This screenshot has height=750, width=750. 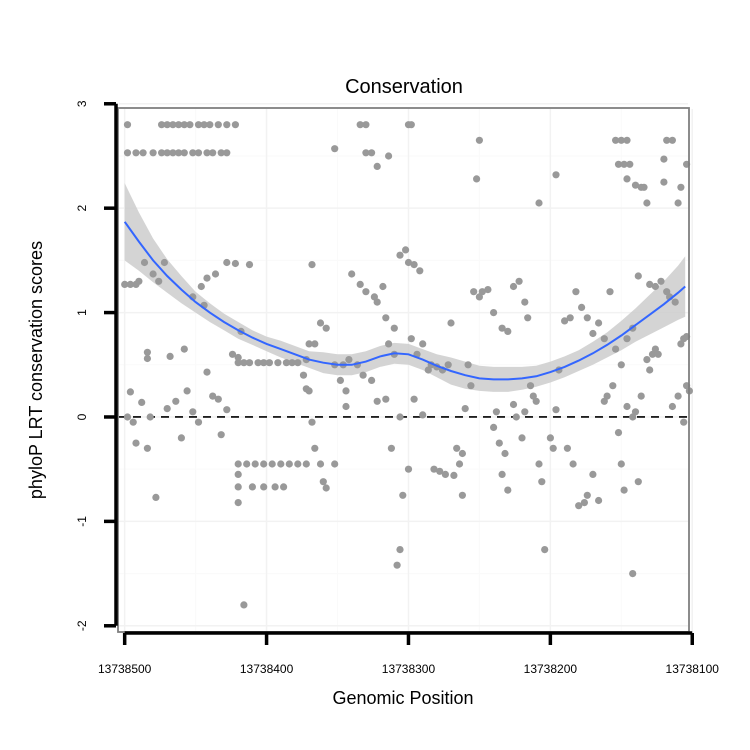 I want to click on x-tick-label: 13738500, so click(x=125, y=669).